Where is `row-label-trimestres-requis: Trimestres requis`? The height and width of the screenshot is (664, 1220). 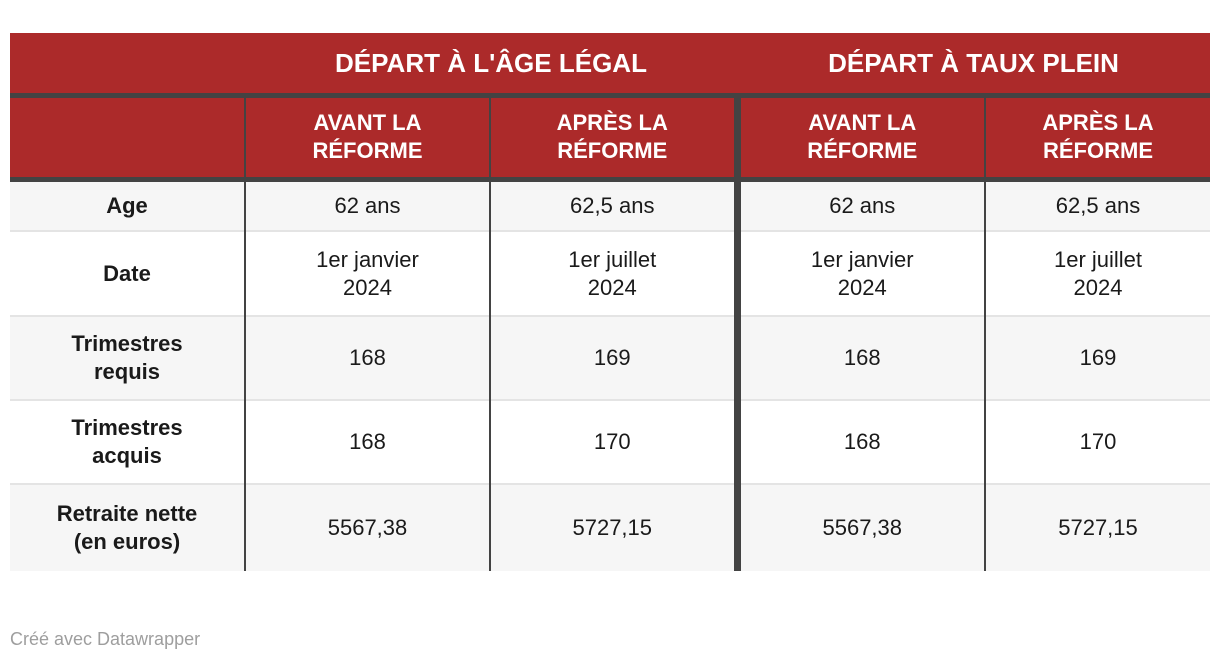 row-label-trimestres-requis: Trimestres requis is located at coordinates (127, 357).